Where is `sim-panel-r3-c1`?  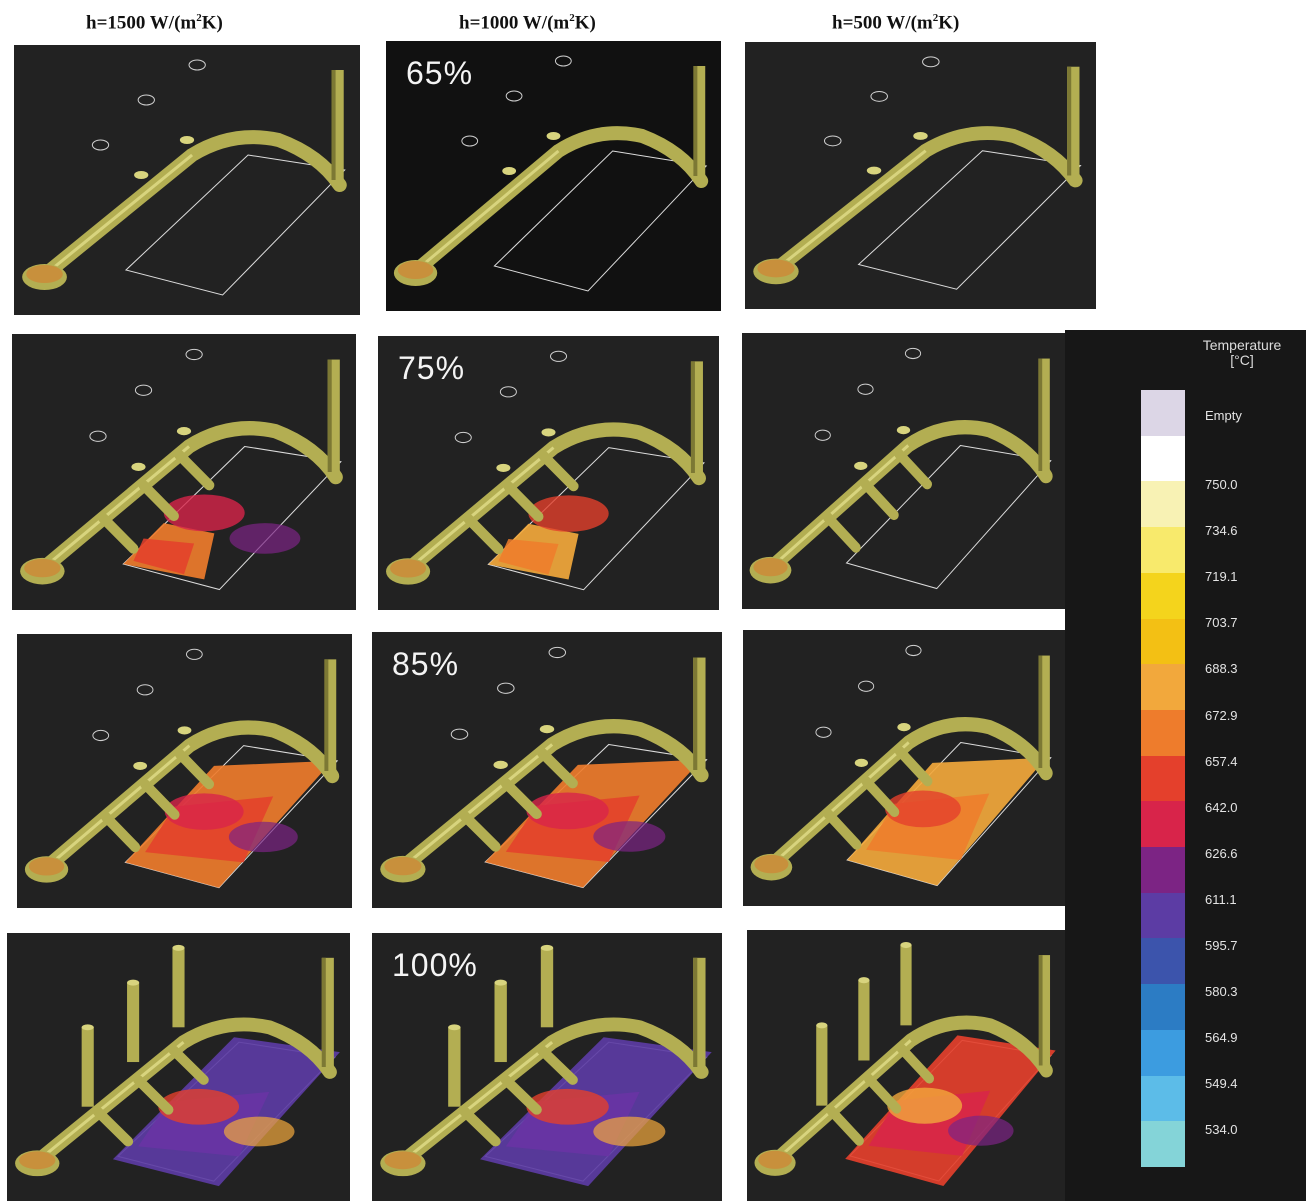 sim-panel-r3-c1 is located at coordinates (184, 771).